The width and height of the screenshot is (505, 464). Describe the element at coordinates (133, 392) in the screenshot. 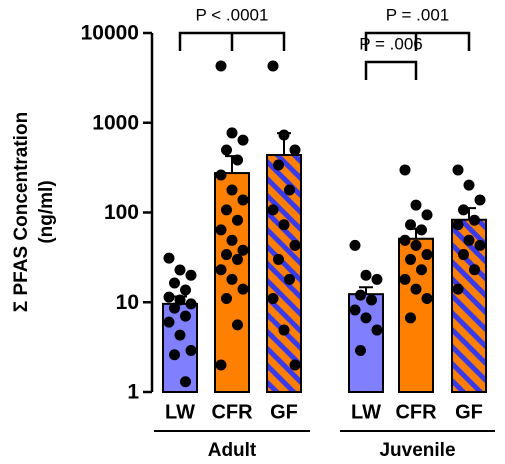

I see `y-tick-label: 1` at that location.